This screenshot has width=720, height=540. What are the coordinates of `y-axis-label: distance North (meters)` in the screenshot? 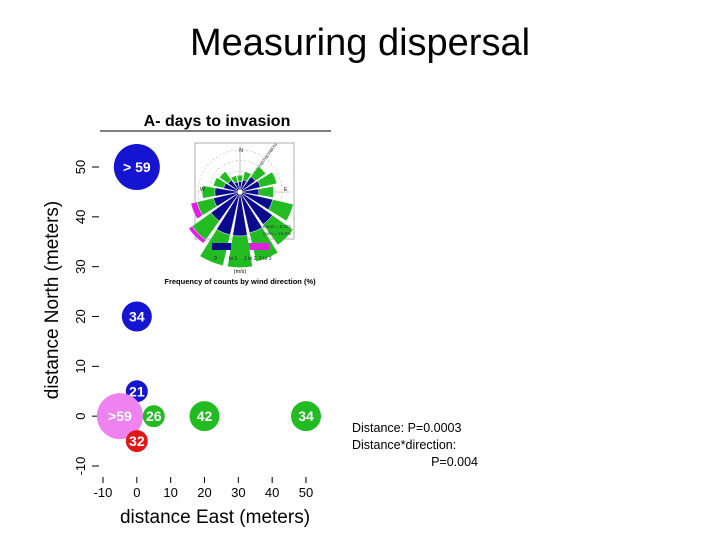 It's located at (52, 300).